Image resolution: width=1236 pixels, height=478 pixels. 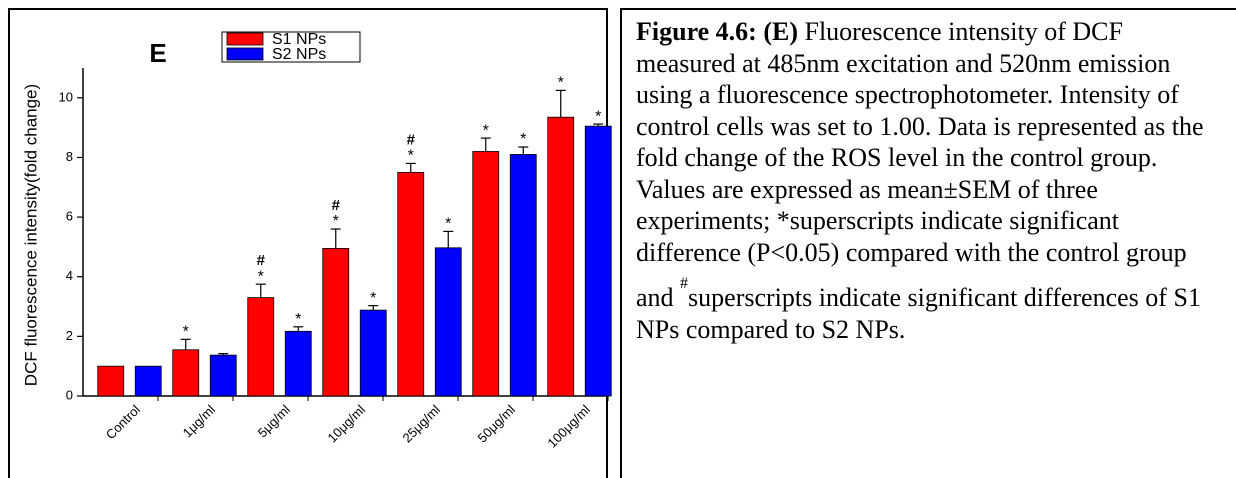 I want to click on y-axis-label: DCF fluorescence intensity(fold change), so click(x=30, y=235).